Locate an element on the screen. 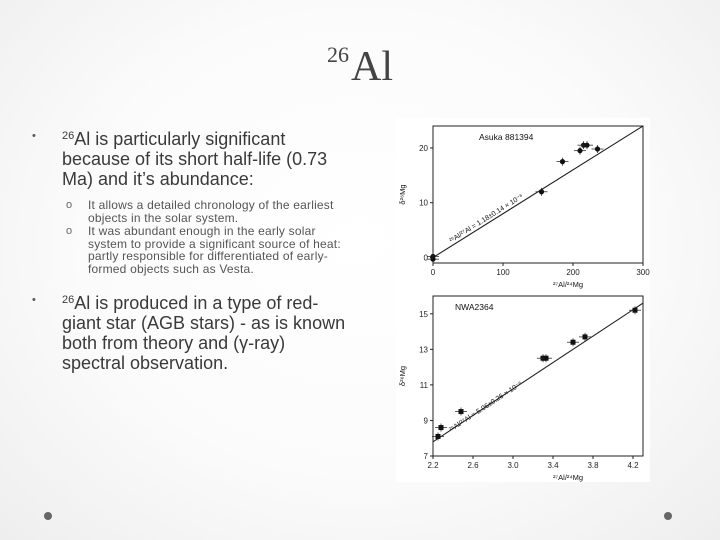 Image resolution: width=720 pixels, height=540 pixels. x-tick-label: 0 is located at coordinates (433, 272).